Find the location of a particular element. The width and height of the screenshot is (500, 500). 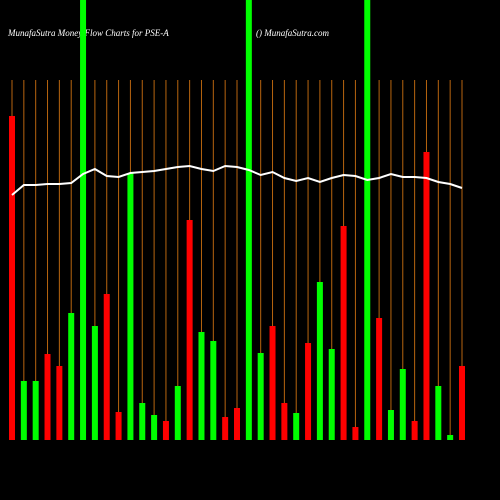

money-flow-line is located at coordinates (237, 180).